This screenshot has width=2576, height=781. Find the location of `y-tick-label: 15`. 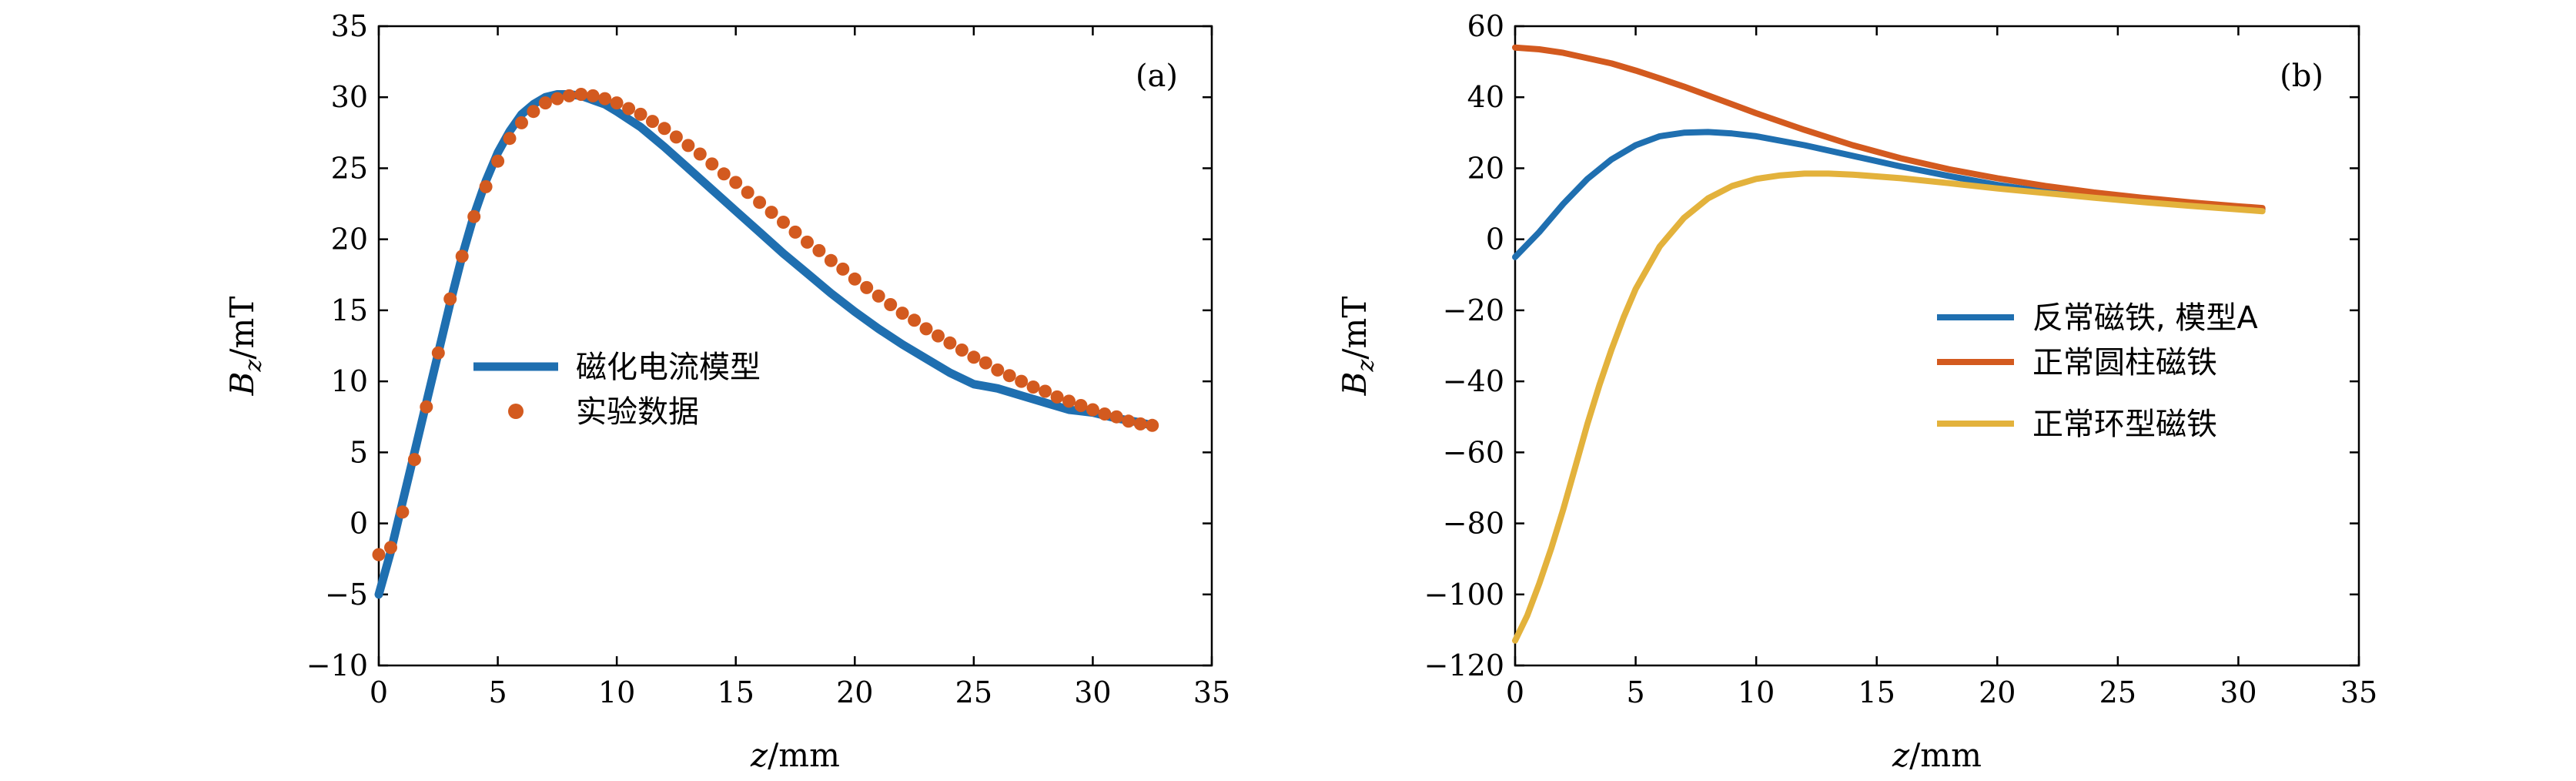

y-tick-label: 15 is located at coordinates (349, 310).